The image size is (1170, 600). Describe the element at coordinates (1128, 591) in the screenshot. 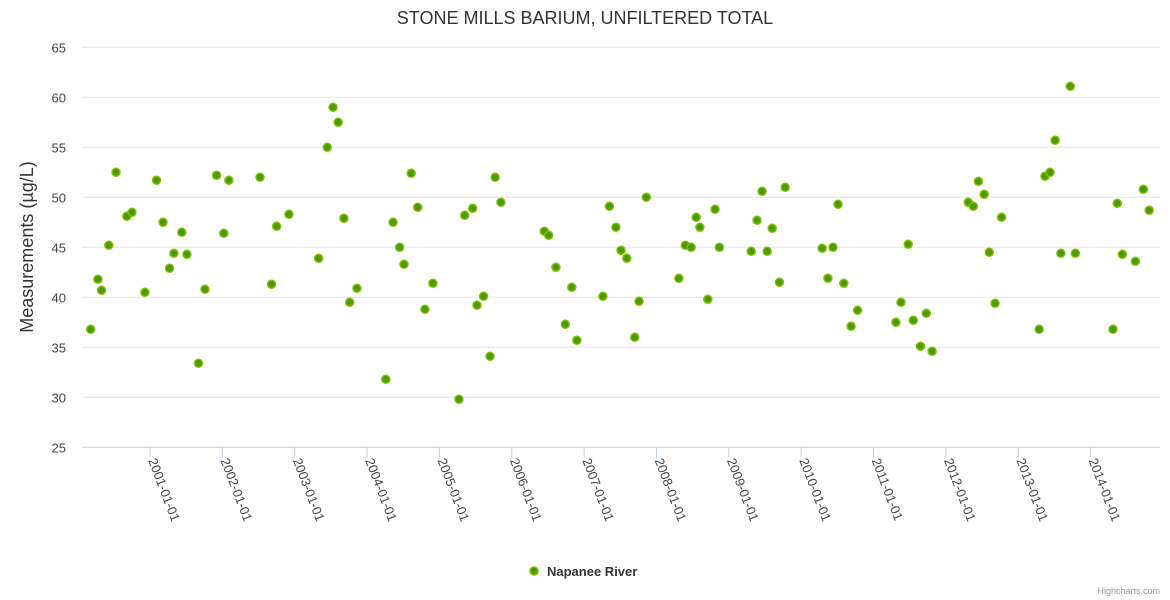

I see `credits-link: Highcharts.com` at that location.